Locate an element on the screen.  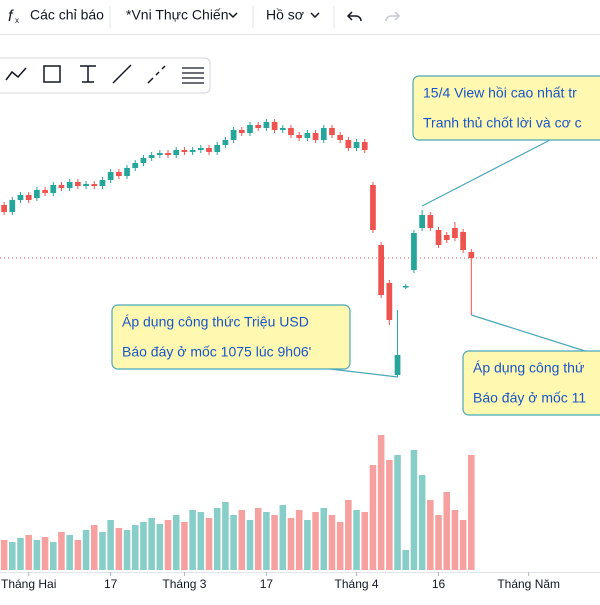
annotation-text: Áp dụng công thứ is located at coordinates (528, 368).